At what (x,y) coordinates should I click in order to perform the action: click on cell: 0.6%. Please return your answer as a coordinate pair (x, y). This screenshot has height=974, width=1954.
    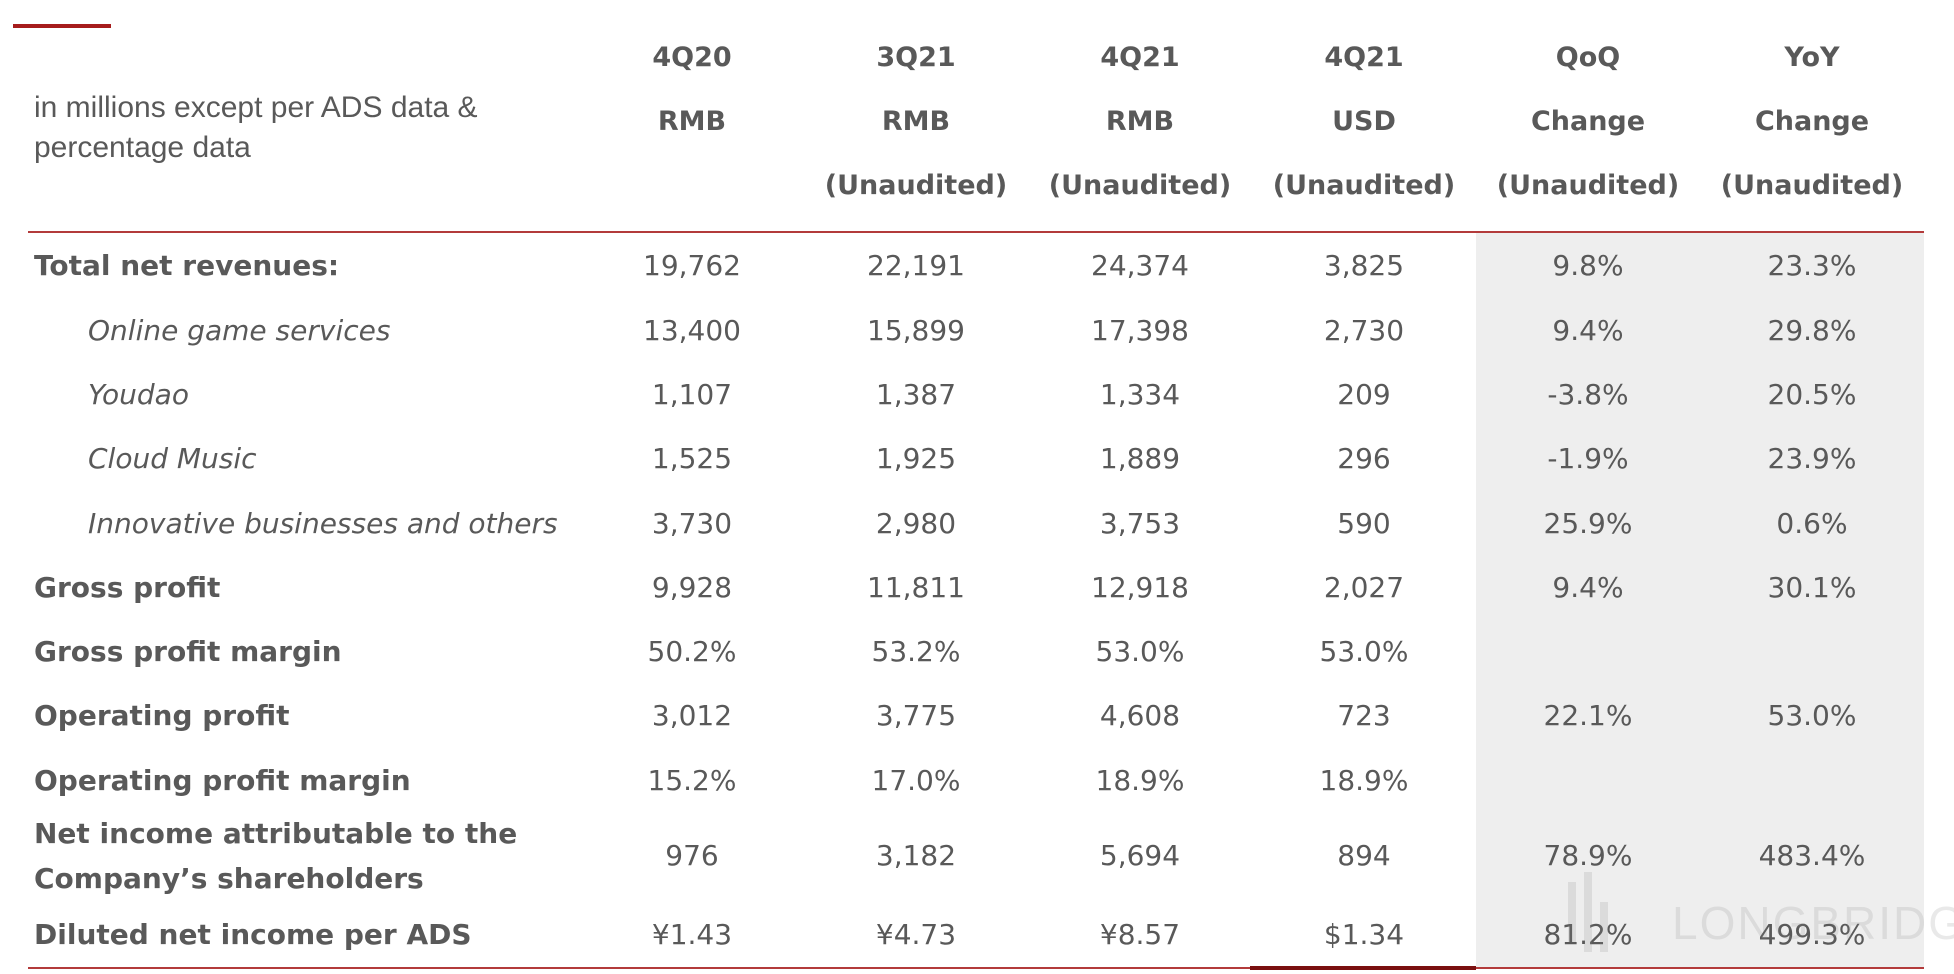
    Looking at the image, I should click on (1812, 523).